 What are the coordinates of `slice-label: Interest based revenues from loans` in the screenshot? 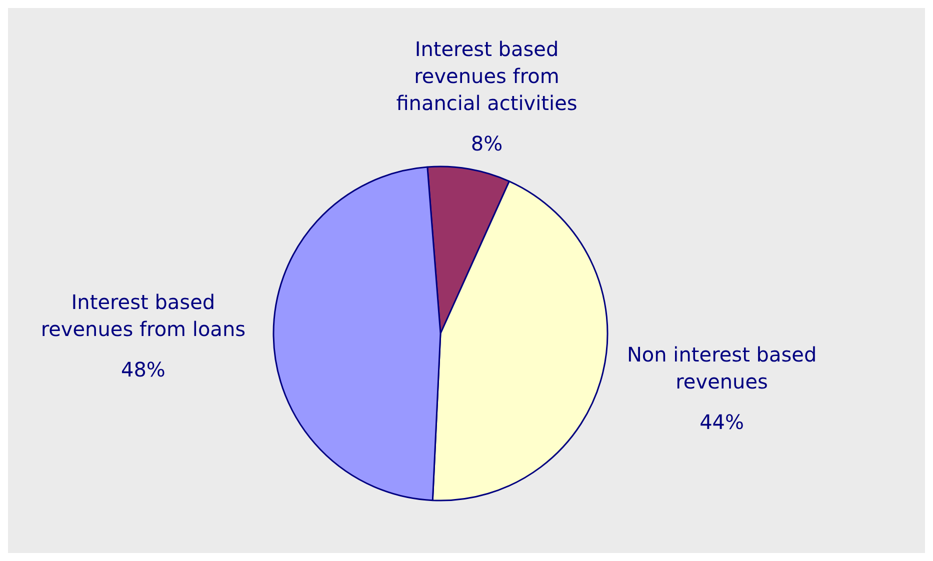 It's located at (143, 315).